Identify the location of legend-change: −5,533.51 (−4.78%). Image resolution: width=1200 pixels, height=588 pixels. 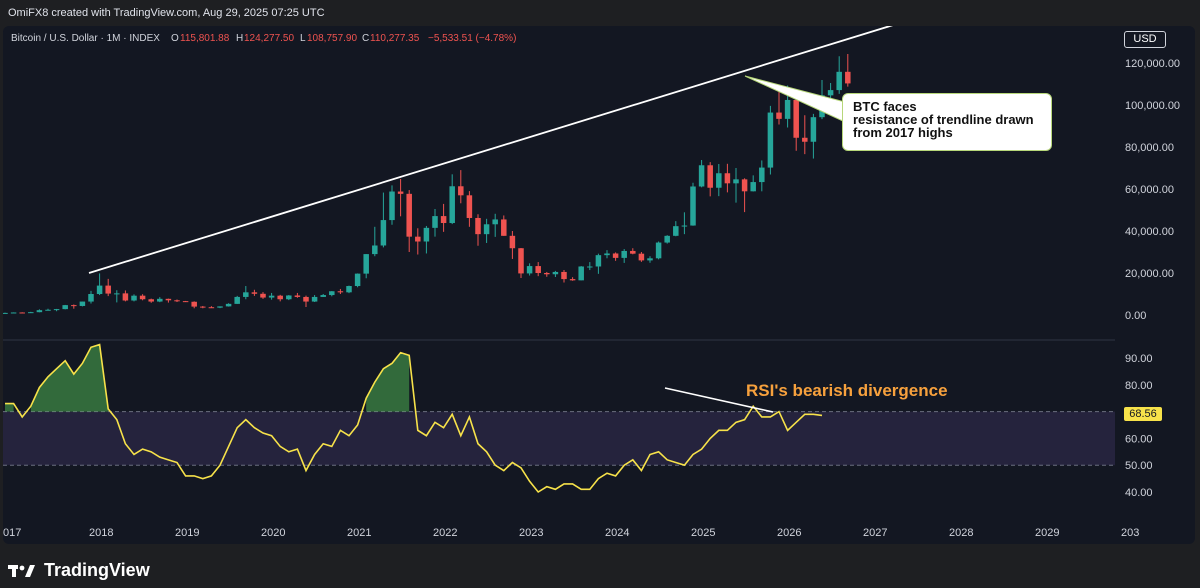
(472, 38).